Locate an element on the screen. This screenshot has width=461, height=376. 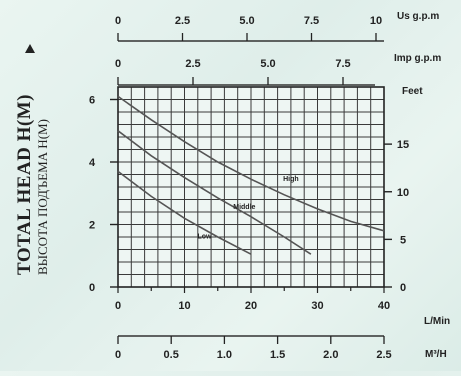
top-us-tick-label: 5.0 is located at coordinates (246, 21).